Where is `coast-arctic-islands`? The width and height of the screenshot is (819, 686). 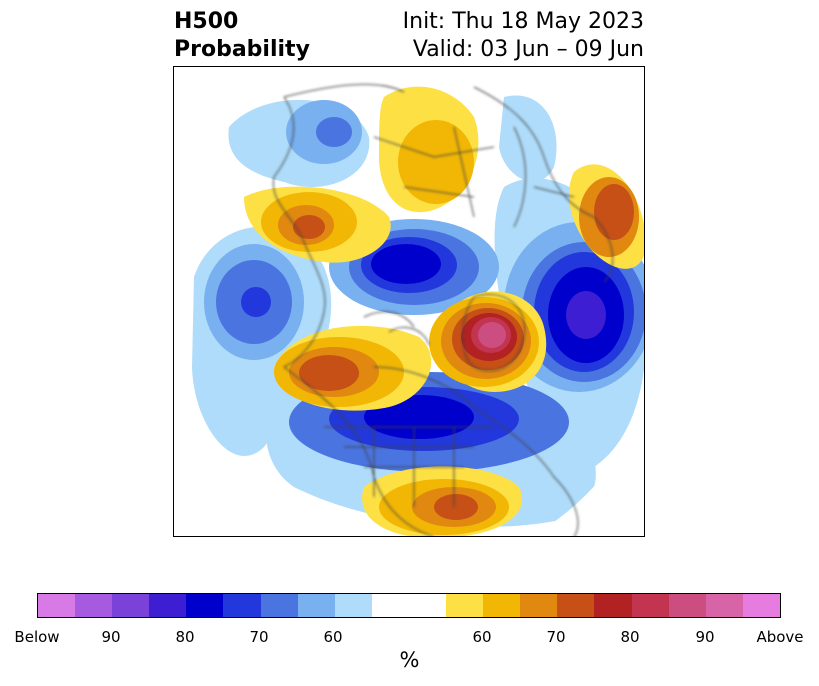
coast-arctic-islands is located at coordinates (396, 328).